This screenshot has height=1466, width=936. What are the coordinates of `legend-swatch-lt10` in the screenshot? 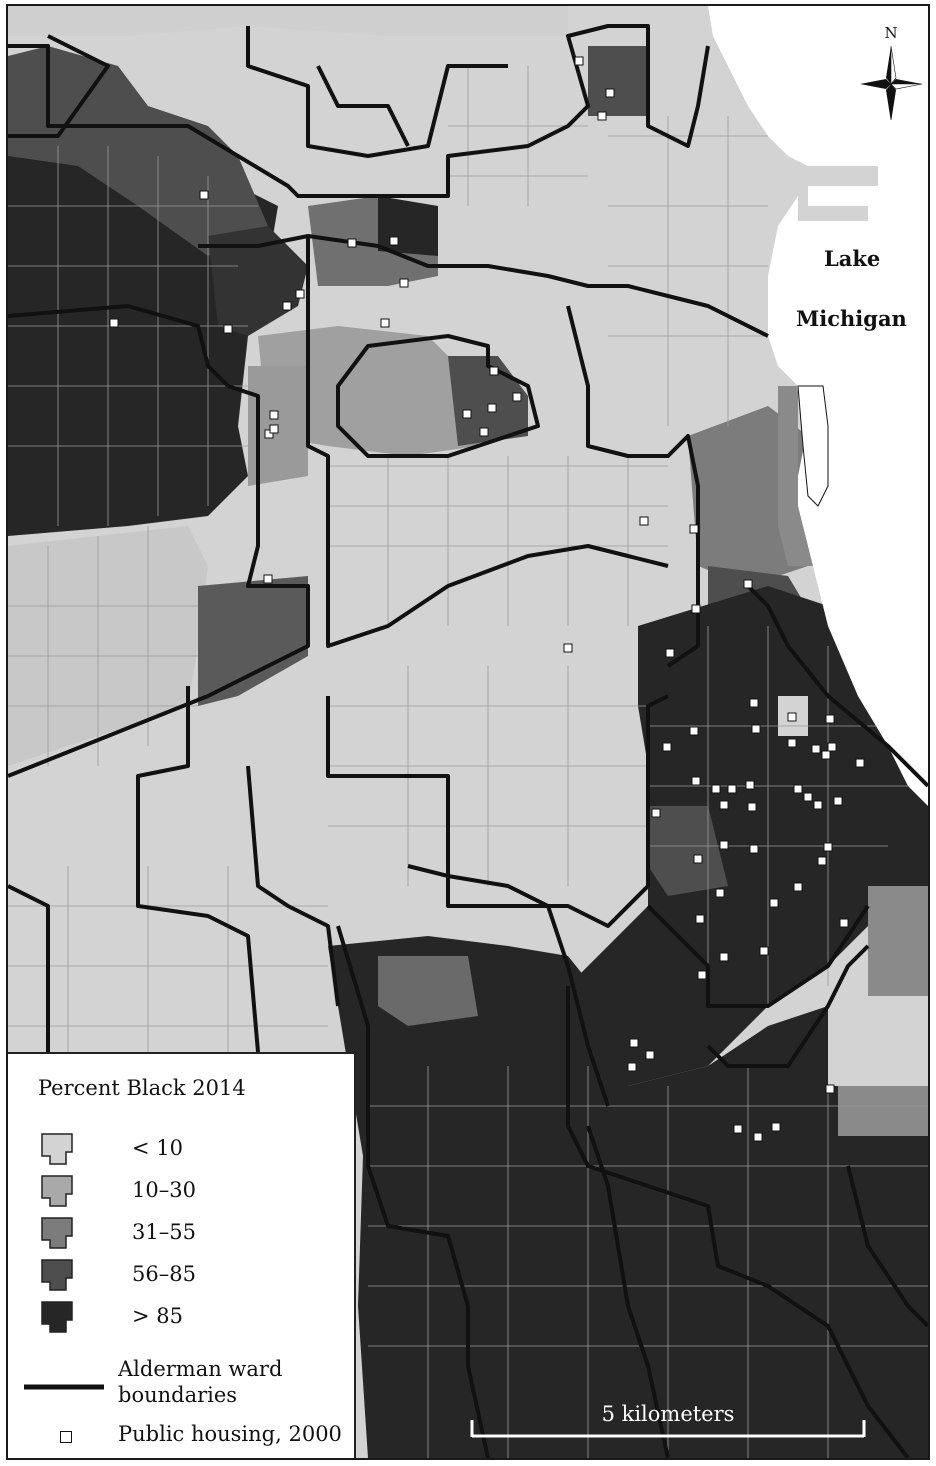 It's located at (57, 1149).